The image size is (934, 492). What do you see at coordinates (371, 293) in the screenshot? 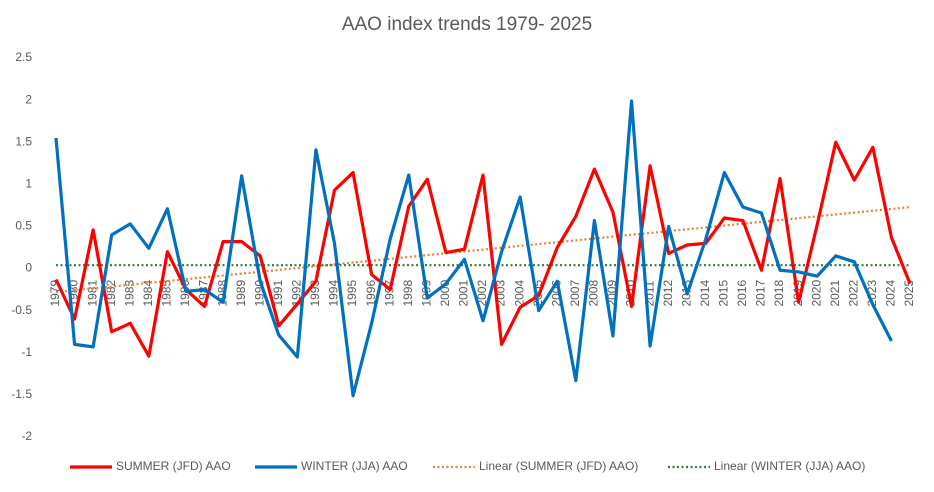
I see `x-tick-label: 1996` at bounding box center [371, 293].